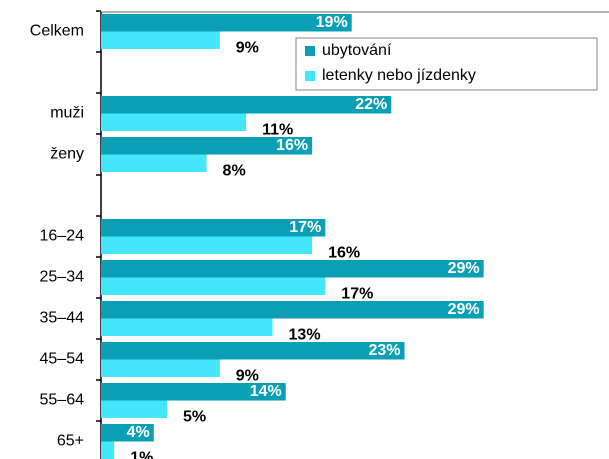 The image size is (609, 459). What do you see at coordinates (138, 432) in the screenshot?
I see `value-label: 4%` at bounding box center [138, 432].